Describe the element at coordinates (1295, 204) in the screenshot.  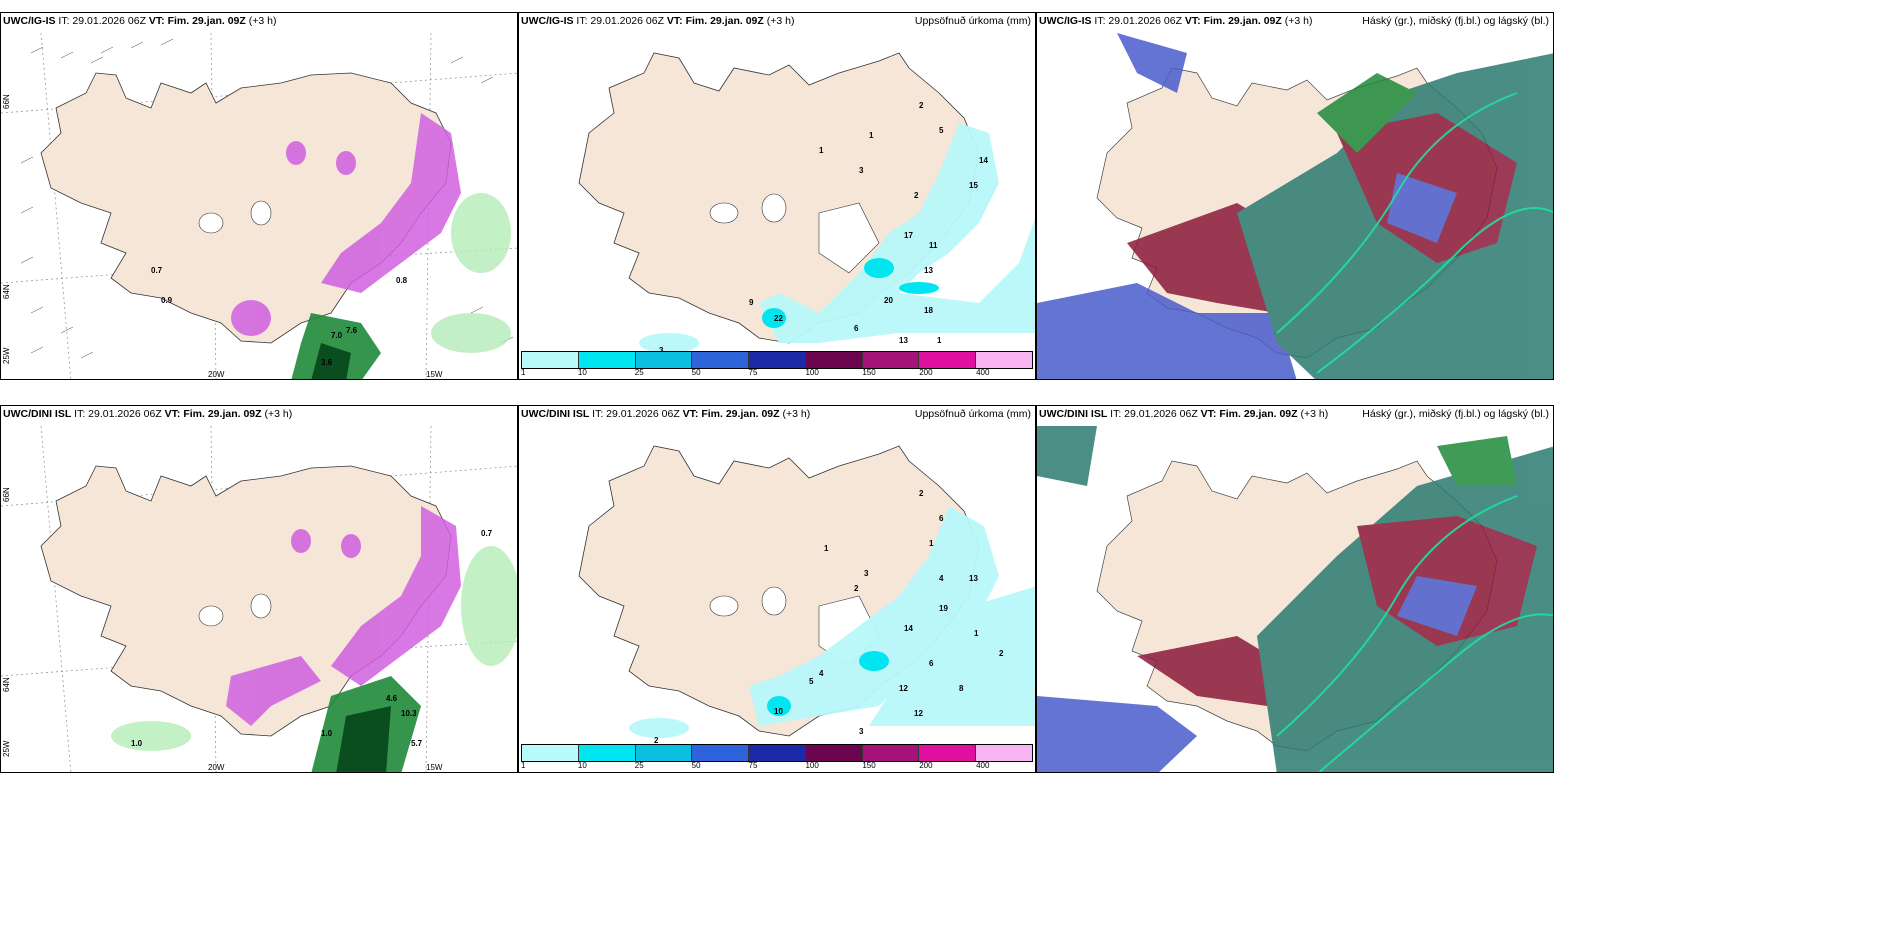
I see `cloud-map-top` at that location.